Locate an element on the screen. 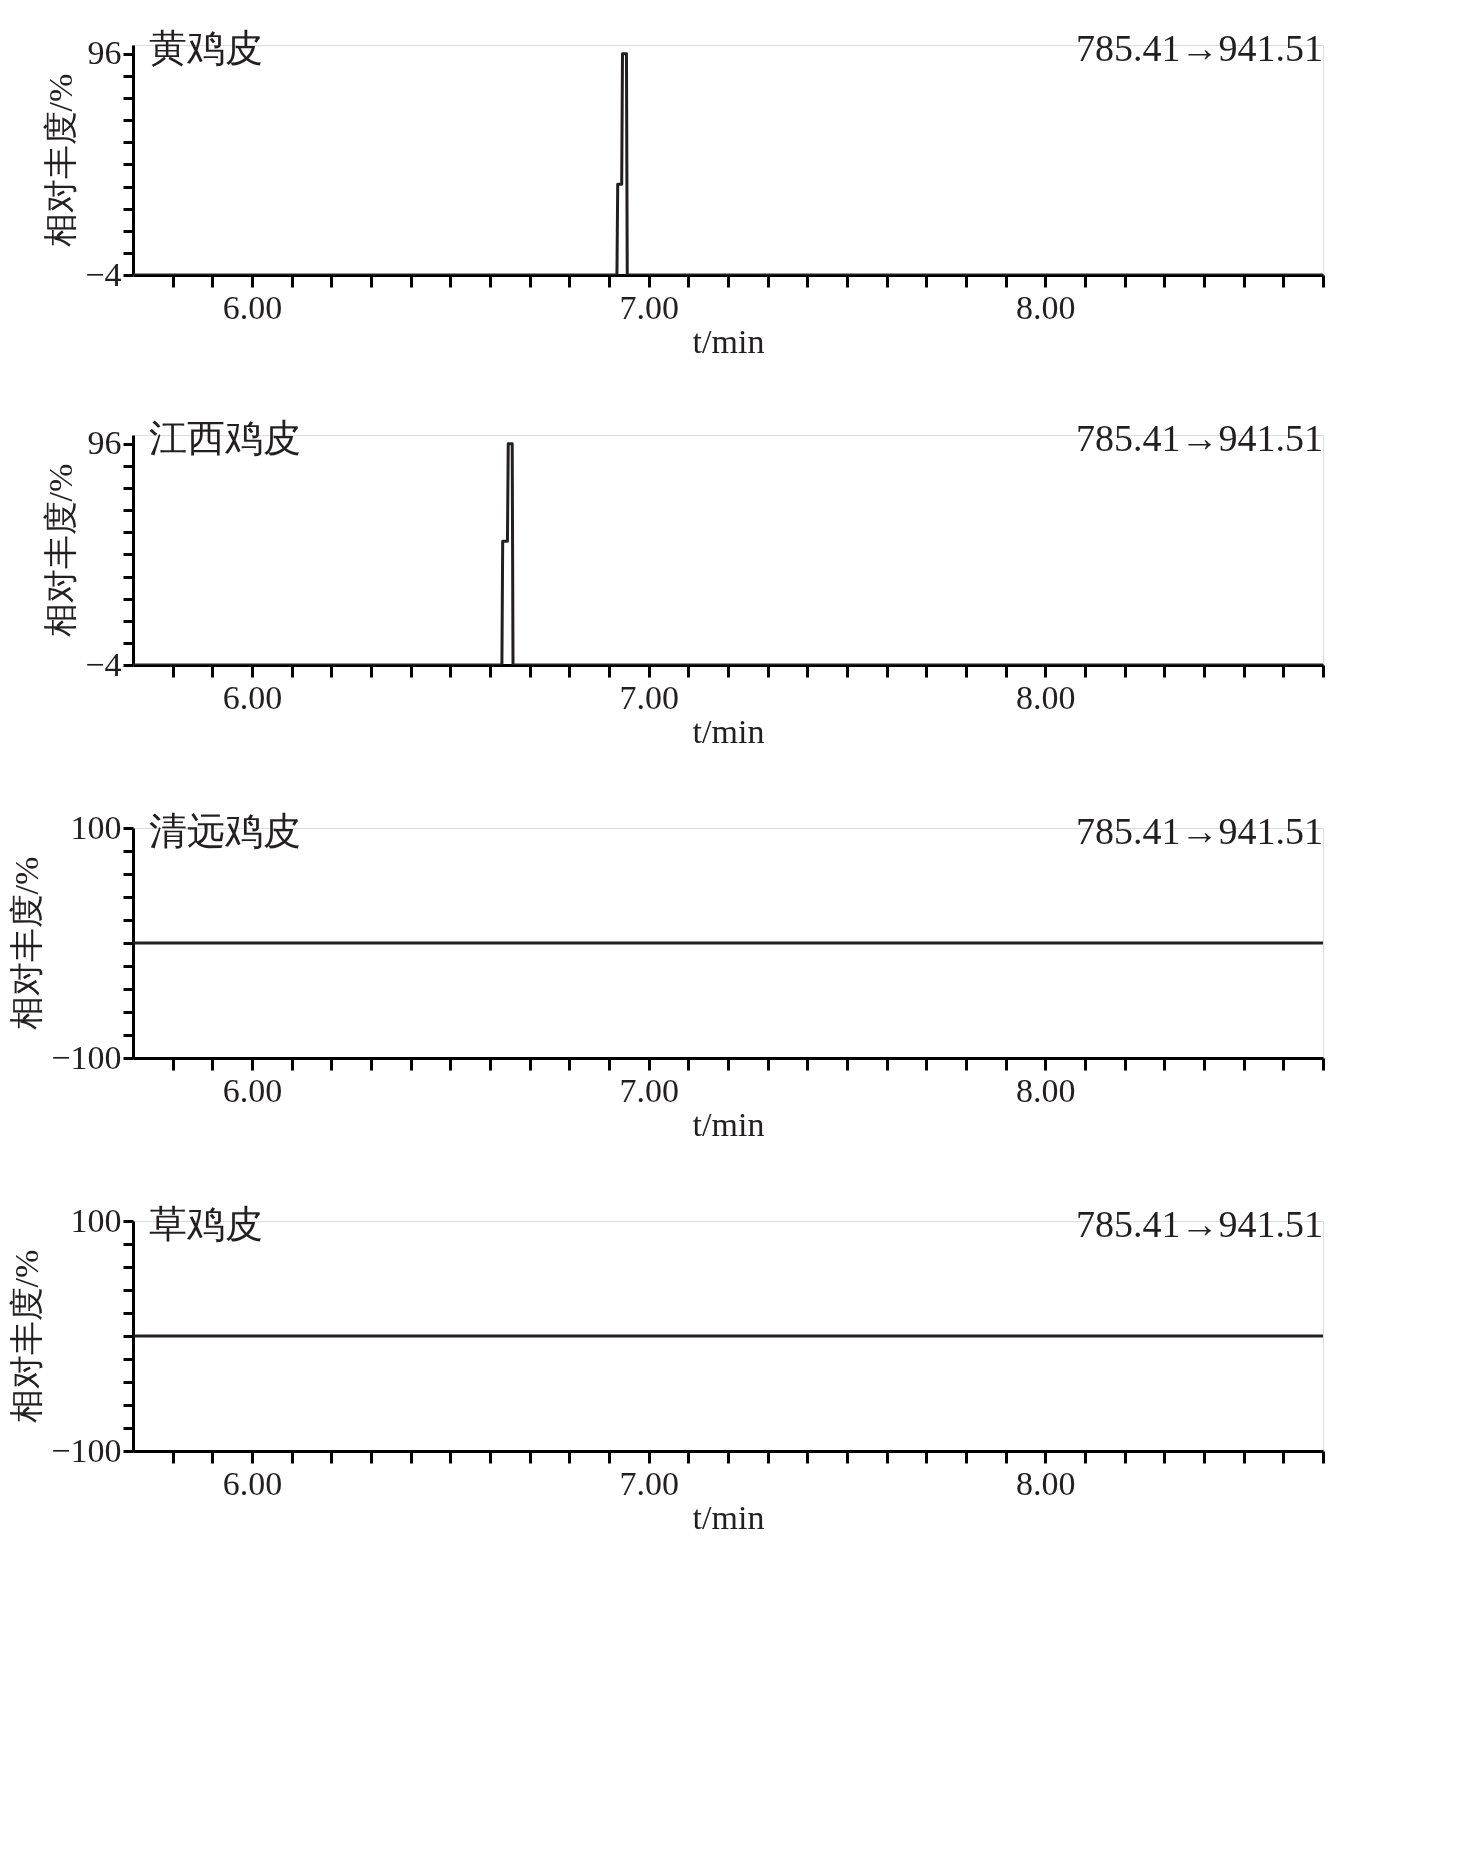  chart-title: 清远鸡皮 is located at coordinates (225, 831).